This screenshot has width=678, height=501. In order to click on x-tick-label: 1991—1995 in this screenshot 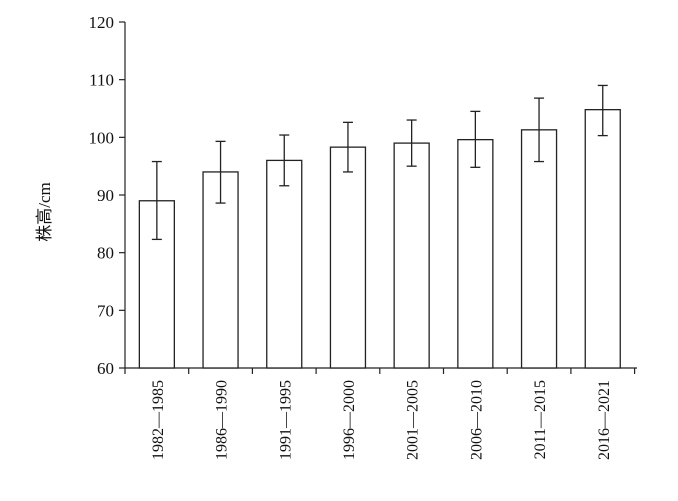, I will do `click(285, 420)`.